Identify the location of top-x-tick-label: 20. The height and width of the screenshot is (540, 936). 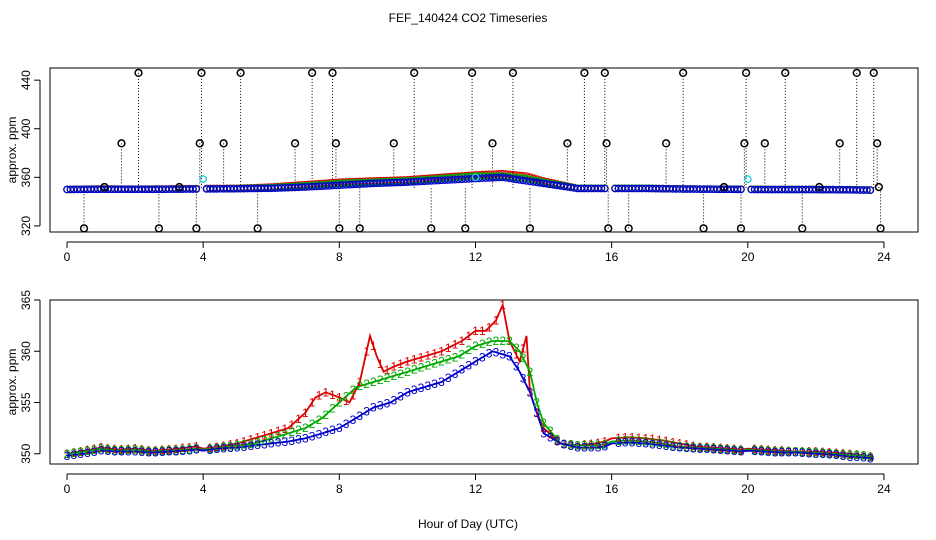
(748, 257).